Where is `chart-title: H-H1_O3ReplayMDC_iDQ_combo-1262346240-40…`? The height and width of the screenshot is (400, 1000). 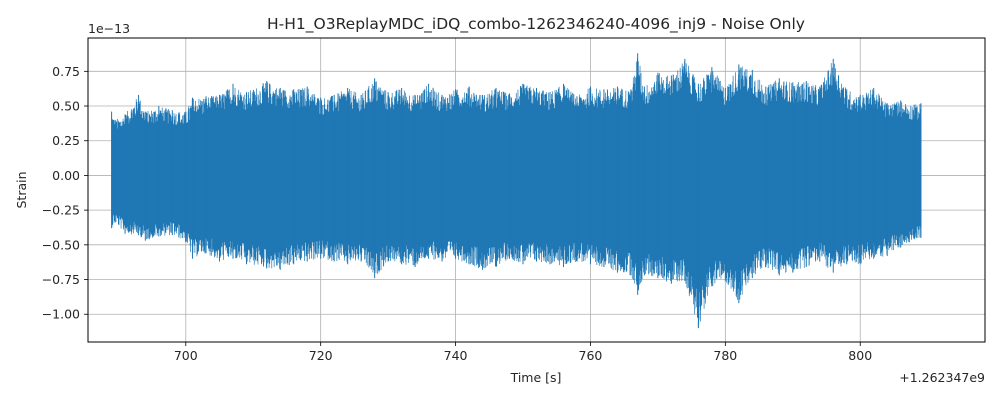
chart-title: H-H1_O3ReplayMDC_iDQ_combo-1262346240-40… is located at coordinates (536, 24).